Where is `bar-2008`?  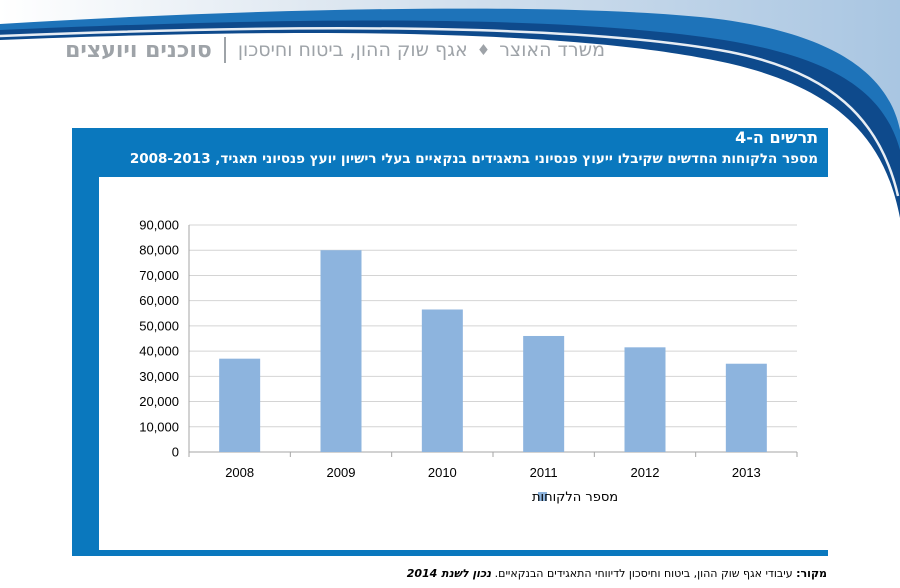
bar-2008 is located at coordinates (240, 405).